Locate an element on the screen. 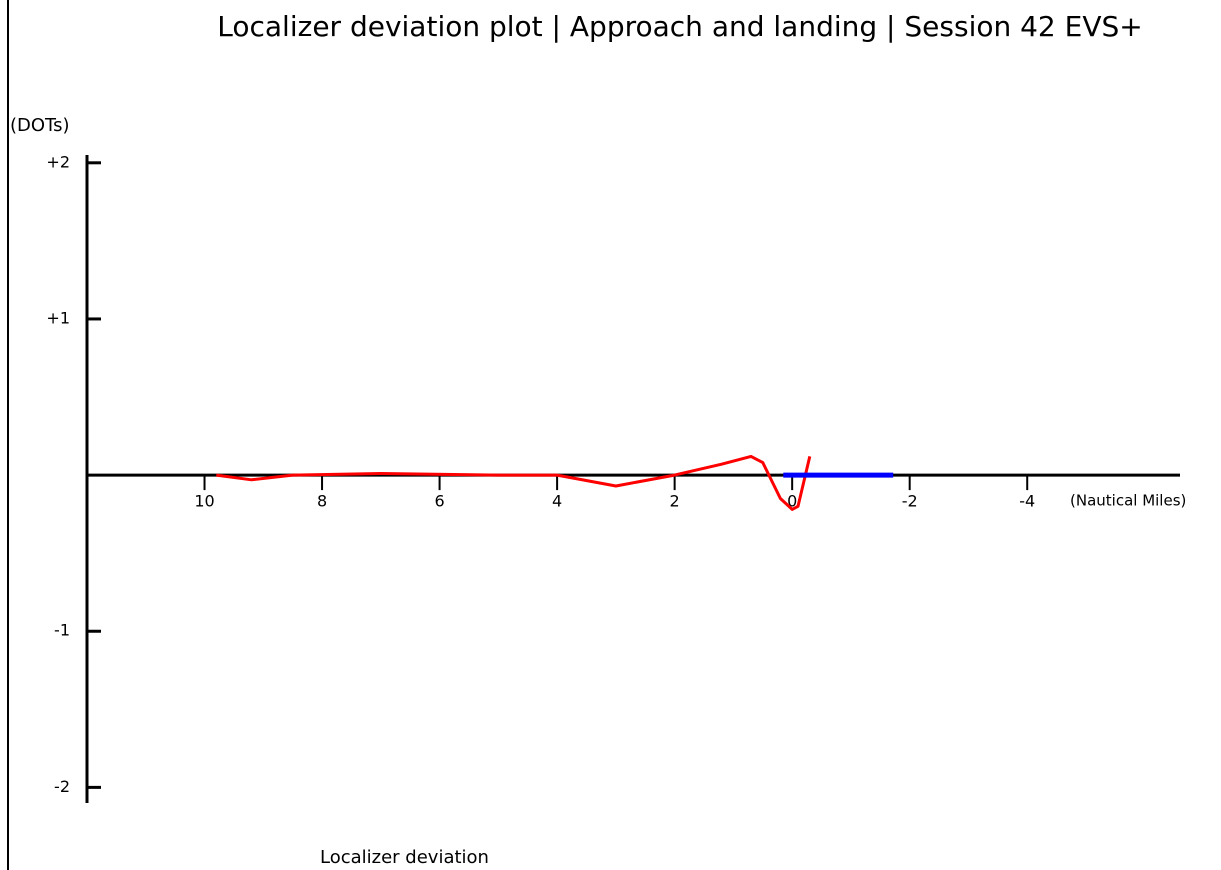 Image resolution: width=1221 pixels, height=870 pixels. caption: Localizer deviation is located at coordinates (404, 857).